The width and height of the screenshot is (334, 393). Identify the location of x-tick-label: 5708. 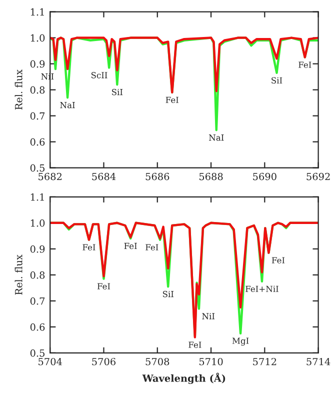
(158, 362).